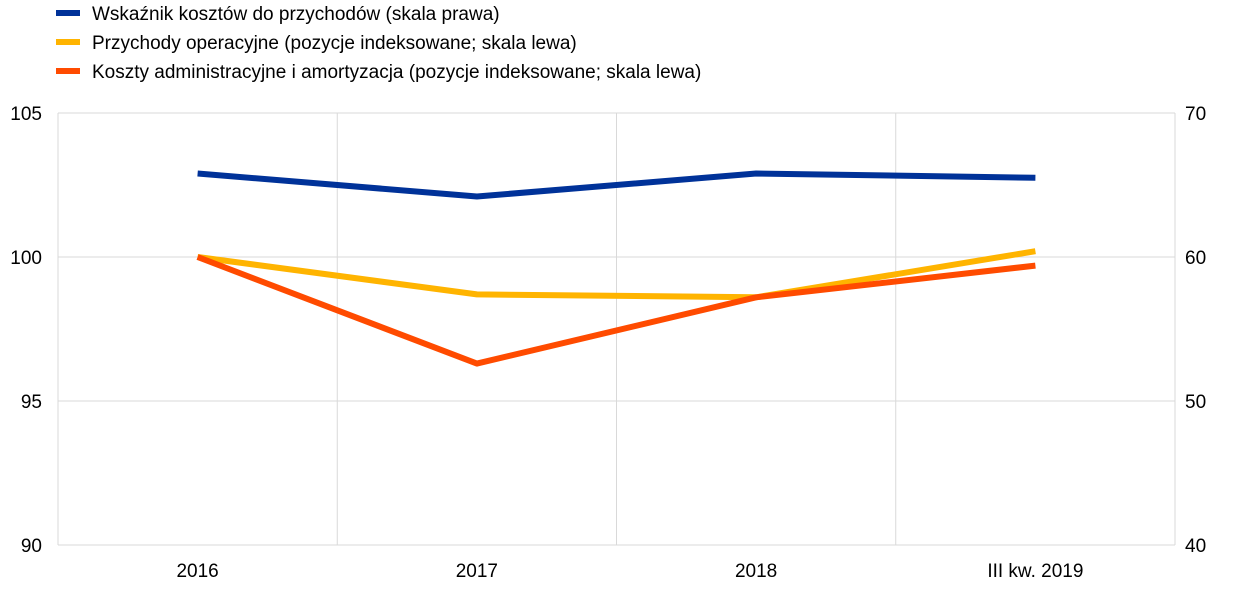 Image resolution: width=1240 pixels, height=590 pixels. I want to click on y-right-tick-label: 50, so click(1195, 402).